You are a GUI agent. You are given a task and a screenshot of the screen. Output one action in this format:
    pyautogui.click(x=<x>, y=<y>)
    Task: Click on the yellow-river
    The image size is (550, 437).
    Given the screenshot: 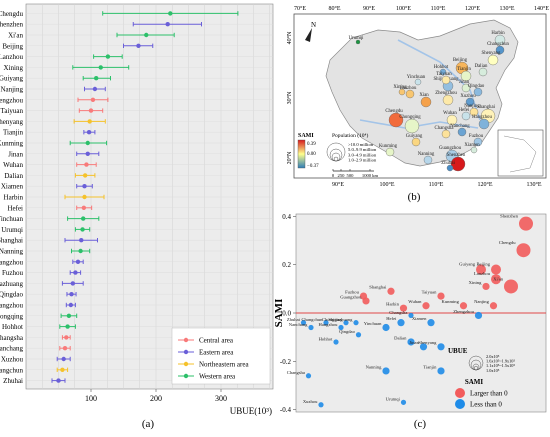 What is the action you would take?
    pyautogui.click(x=439, y=80)
    